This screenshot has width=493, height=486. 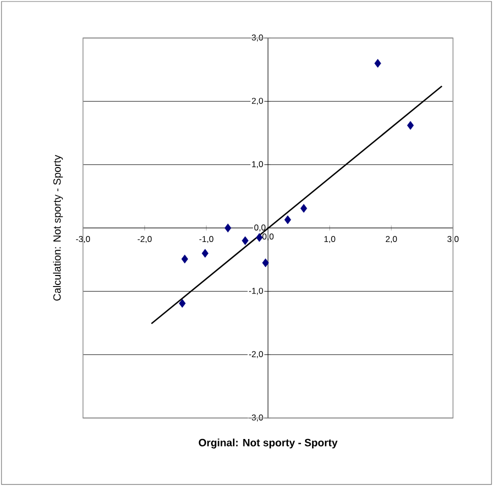 What do you see at coordinates (391, 240) in the screenshot?
I see `x-tick-label: 2,0` at bounding box center [391, 240].